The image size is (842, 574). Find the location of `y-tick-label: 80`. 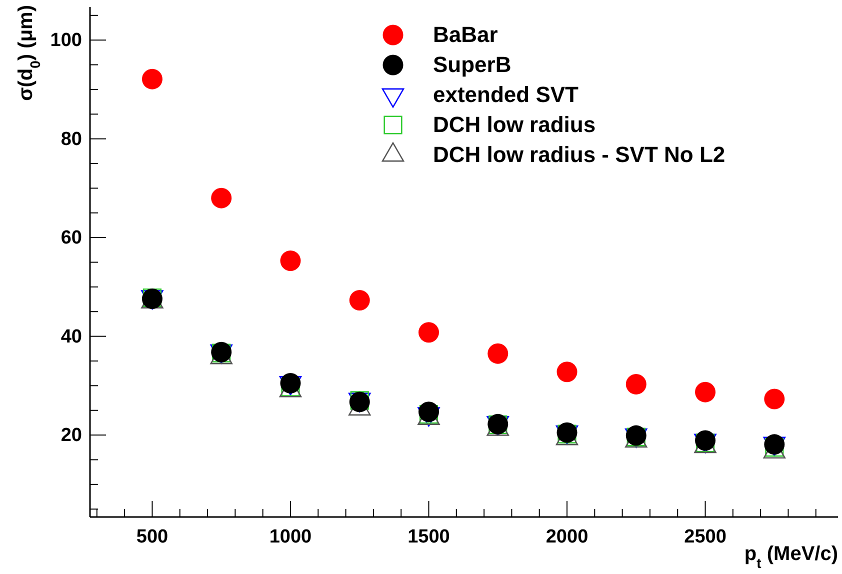

y-tick-label: 80 is located at coordinates (71, 139).